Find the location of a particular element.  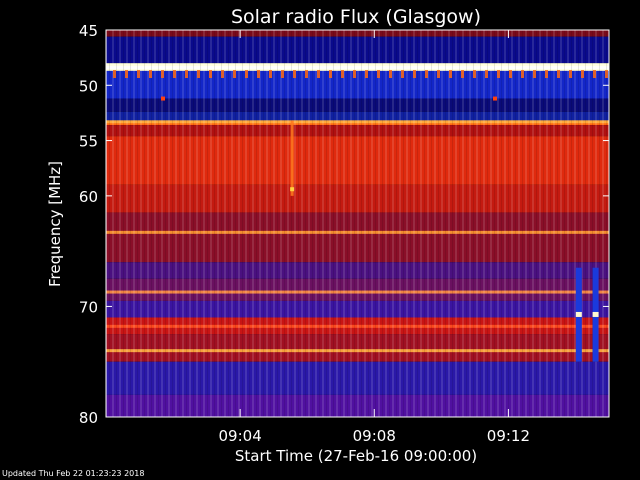

y-tick-label-4: 70 is located at coordinates (88, 307).